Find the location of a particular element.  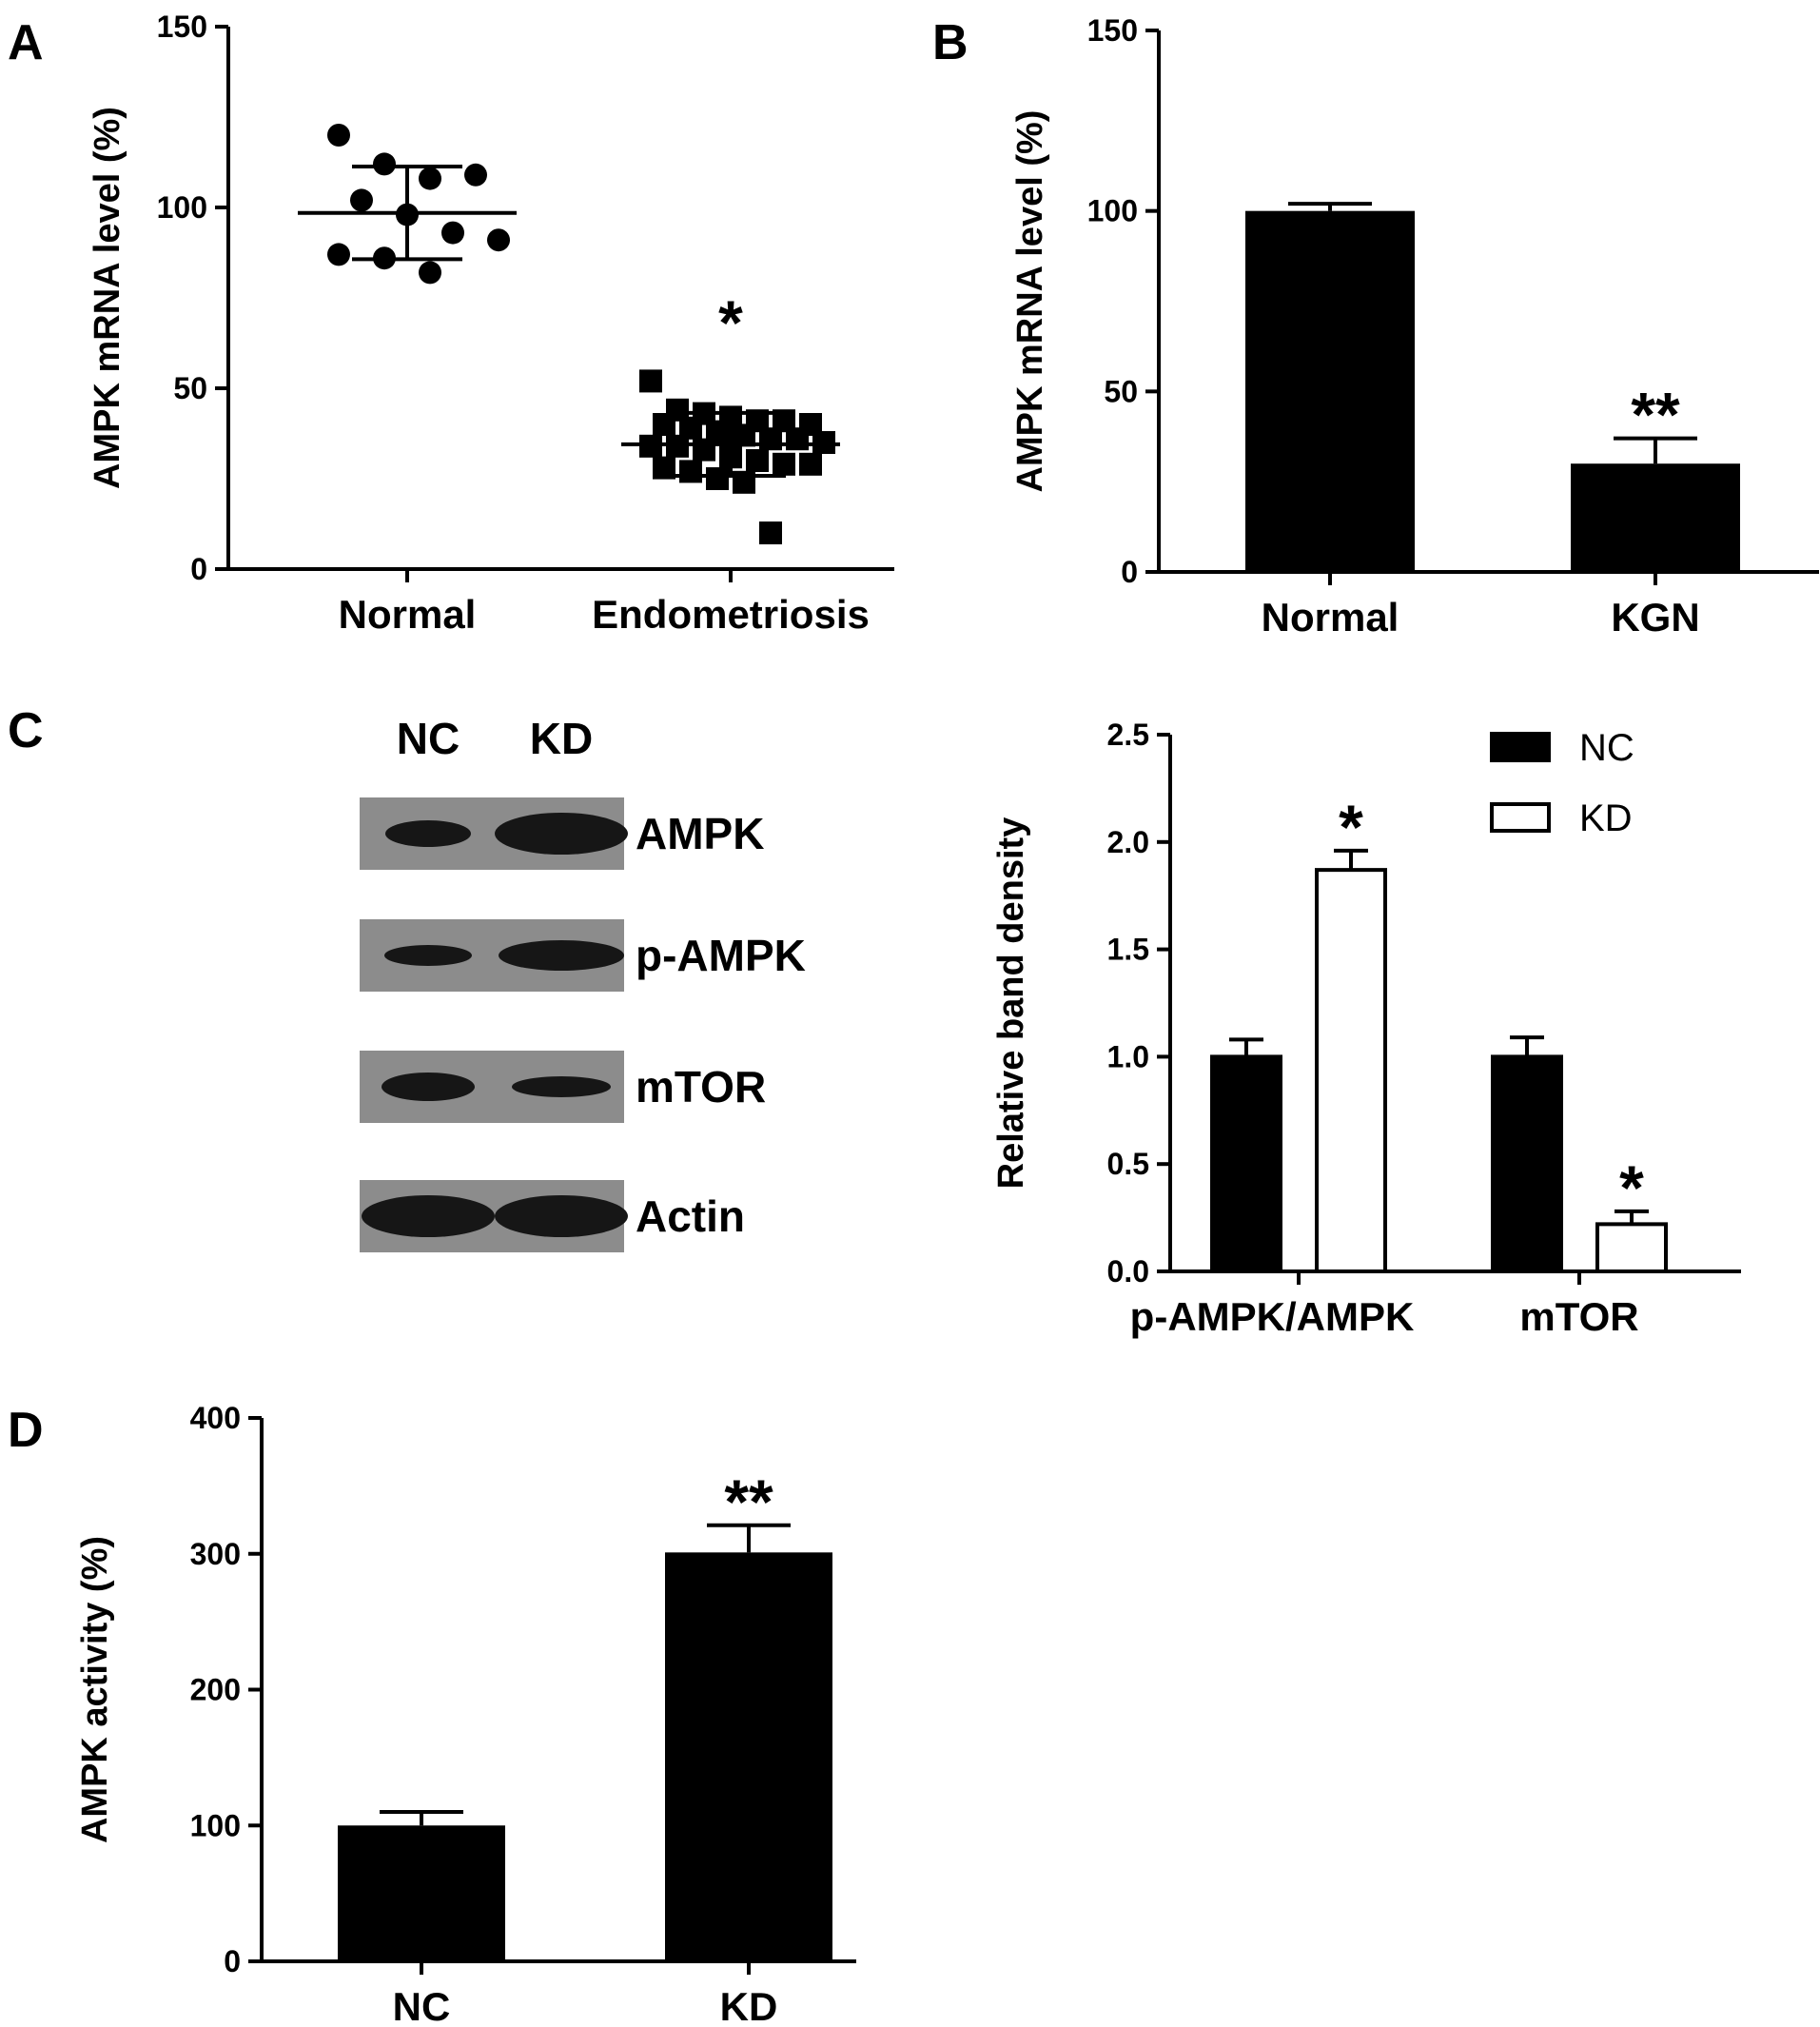

panel-d-bar-chart: 0 100 200 300 400 AMPK activity (%) NC KD ** is located at coordinates (466, 1714).